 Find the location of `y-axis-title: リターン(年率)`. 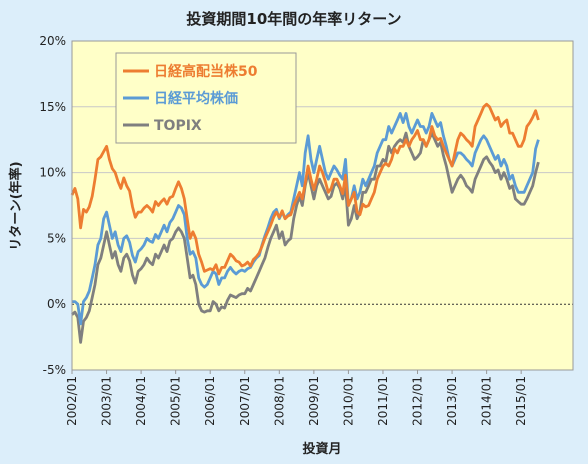

y-axis-title: リターン(年率) is located at coordinates (16, 205).